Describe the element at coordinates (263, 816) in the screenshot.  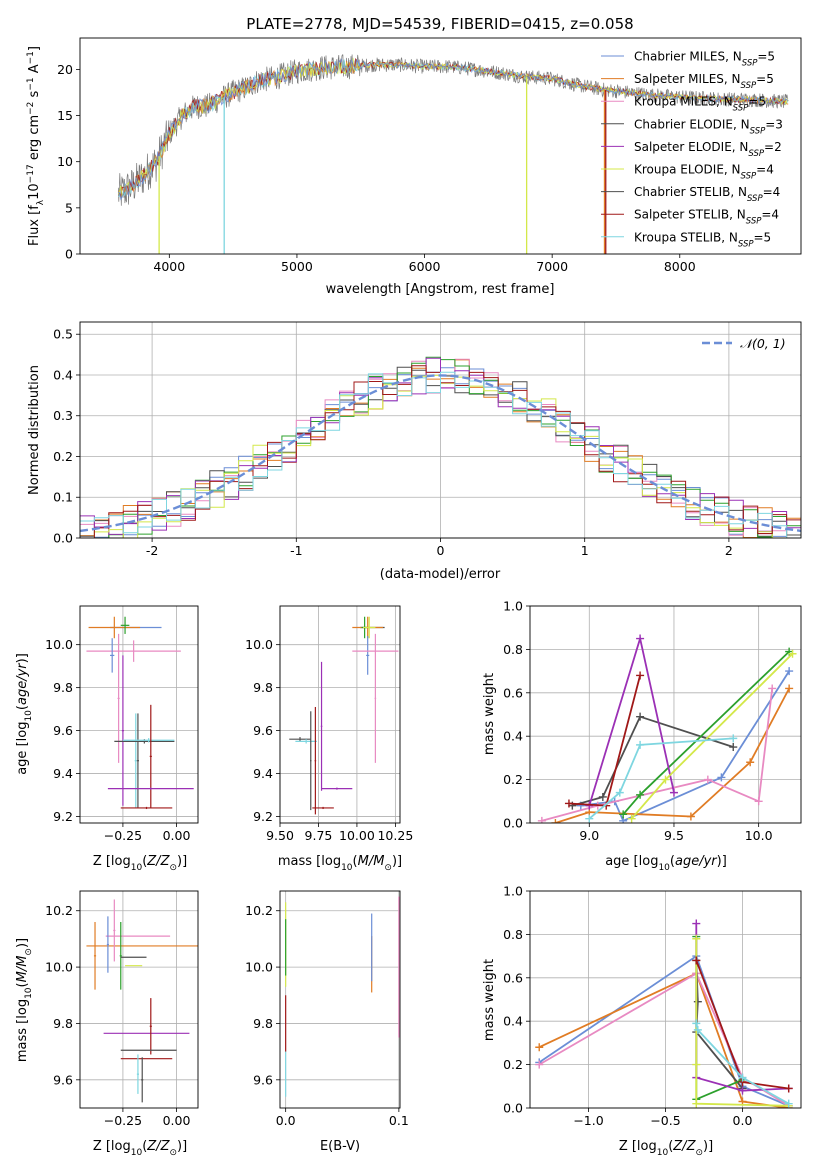
I see `y-tick-label: 9.2` at that location.